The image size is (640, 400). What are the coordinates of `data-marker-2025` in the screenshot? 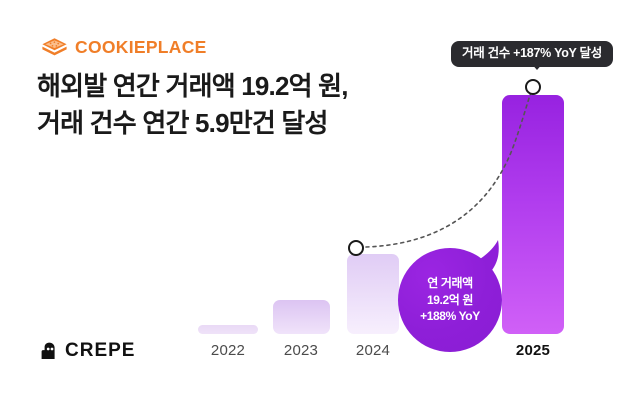 It's located at (533, 87).